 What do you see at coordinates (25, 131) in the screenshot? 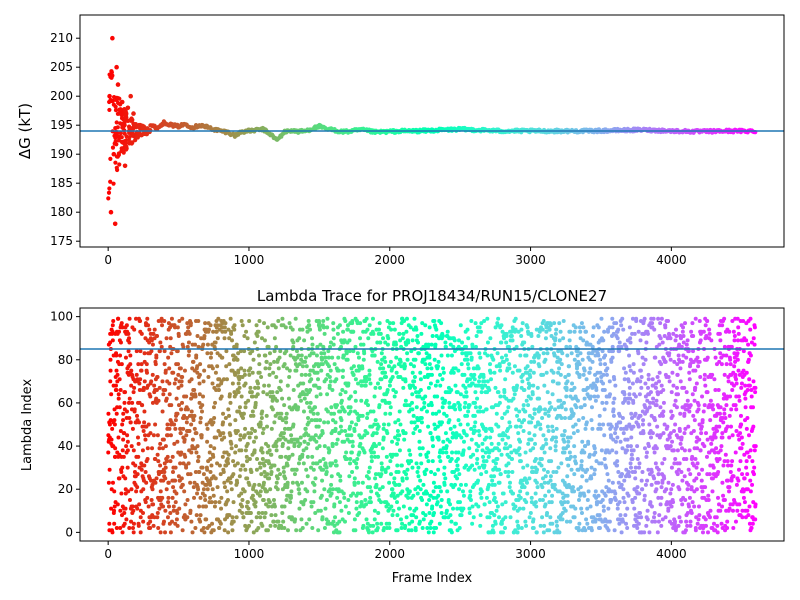
I see `free-energy-y-axis-label: ΔG (kT)` at bounding box center [25, 131].